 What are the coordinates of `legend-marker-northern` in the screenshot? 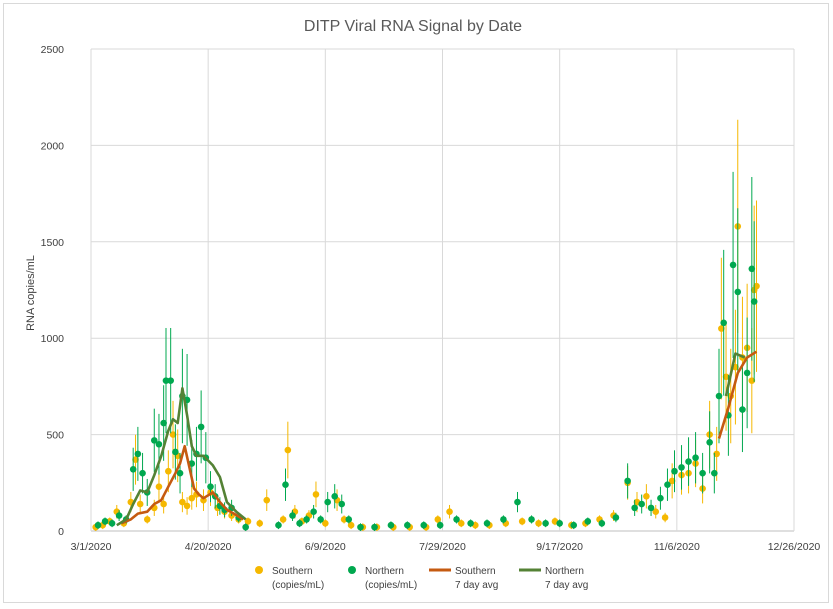 It's located at (352, 570).